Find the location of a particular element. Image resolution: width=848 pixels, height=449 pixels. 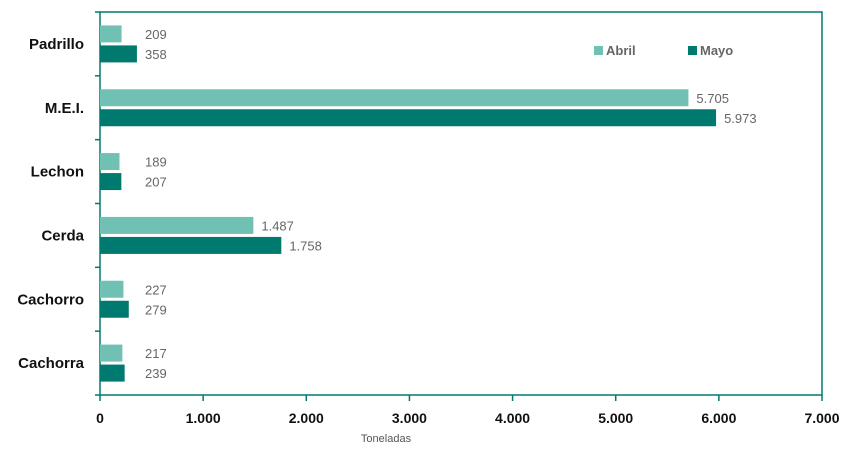

data-label: 209 is located at coordinates (156, 34).